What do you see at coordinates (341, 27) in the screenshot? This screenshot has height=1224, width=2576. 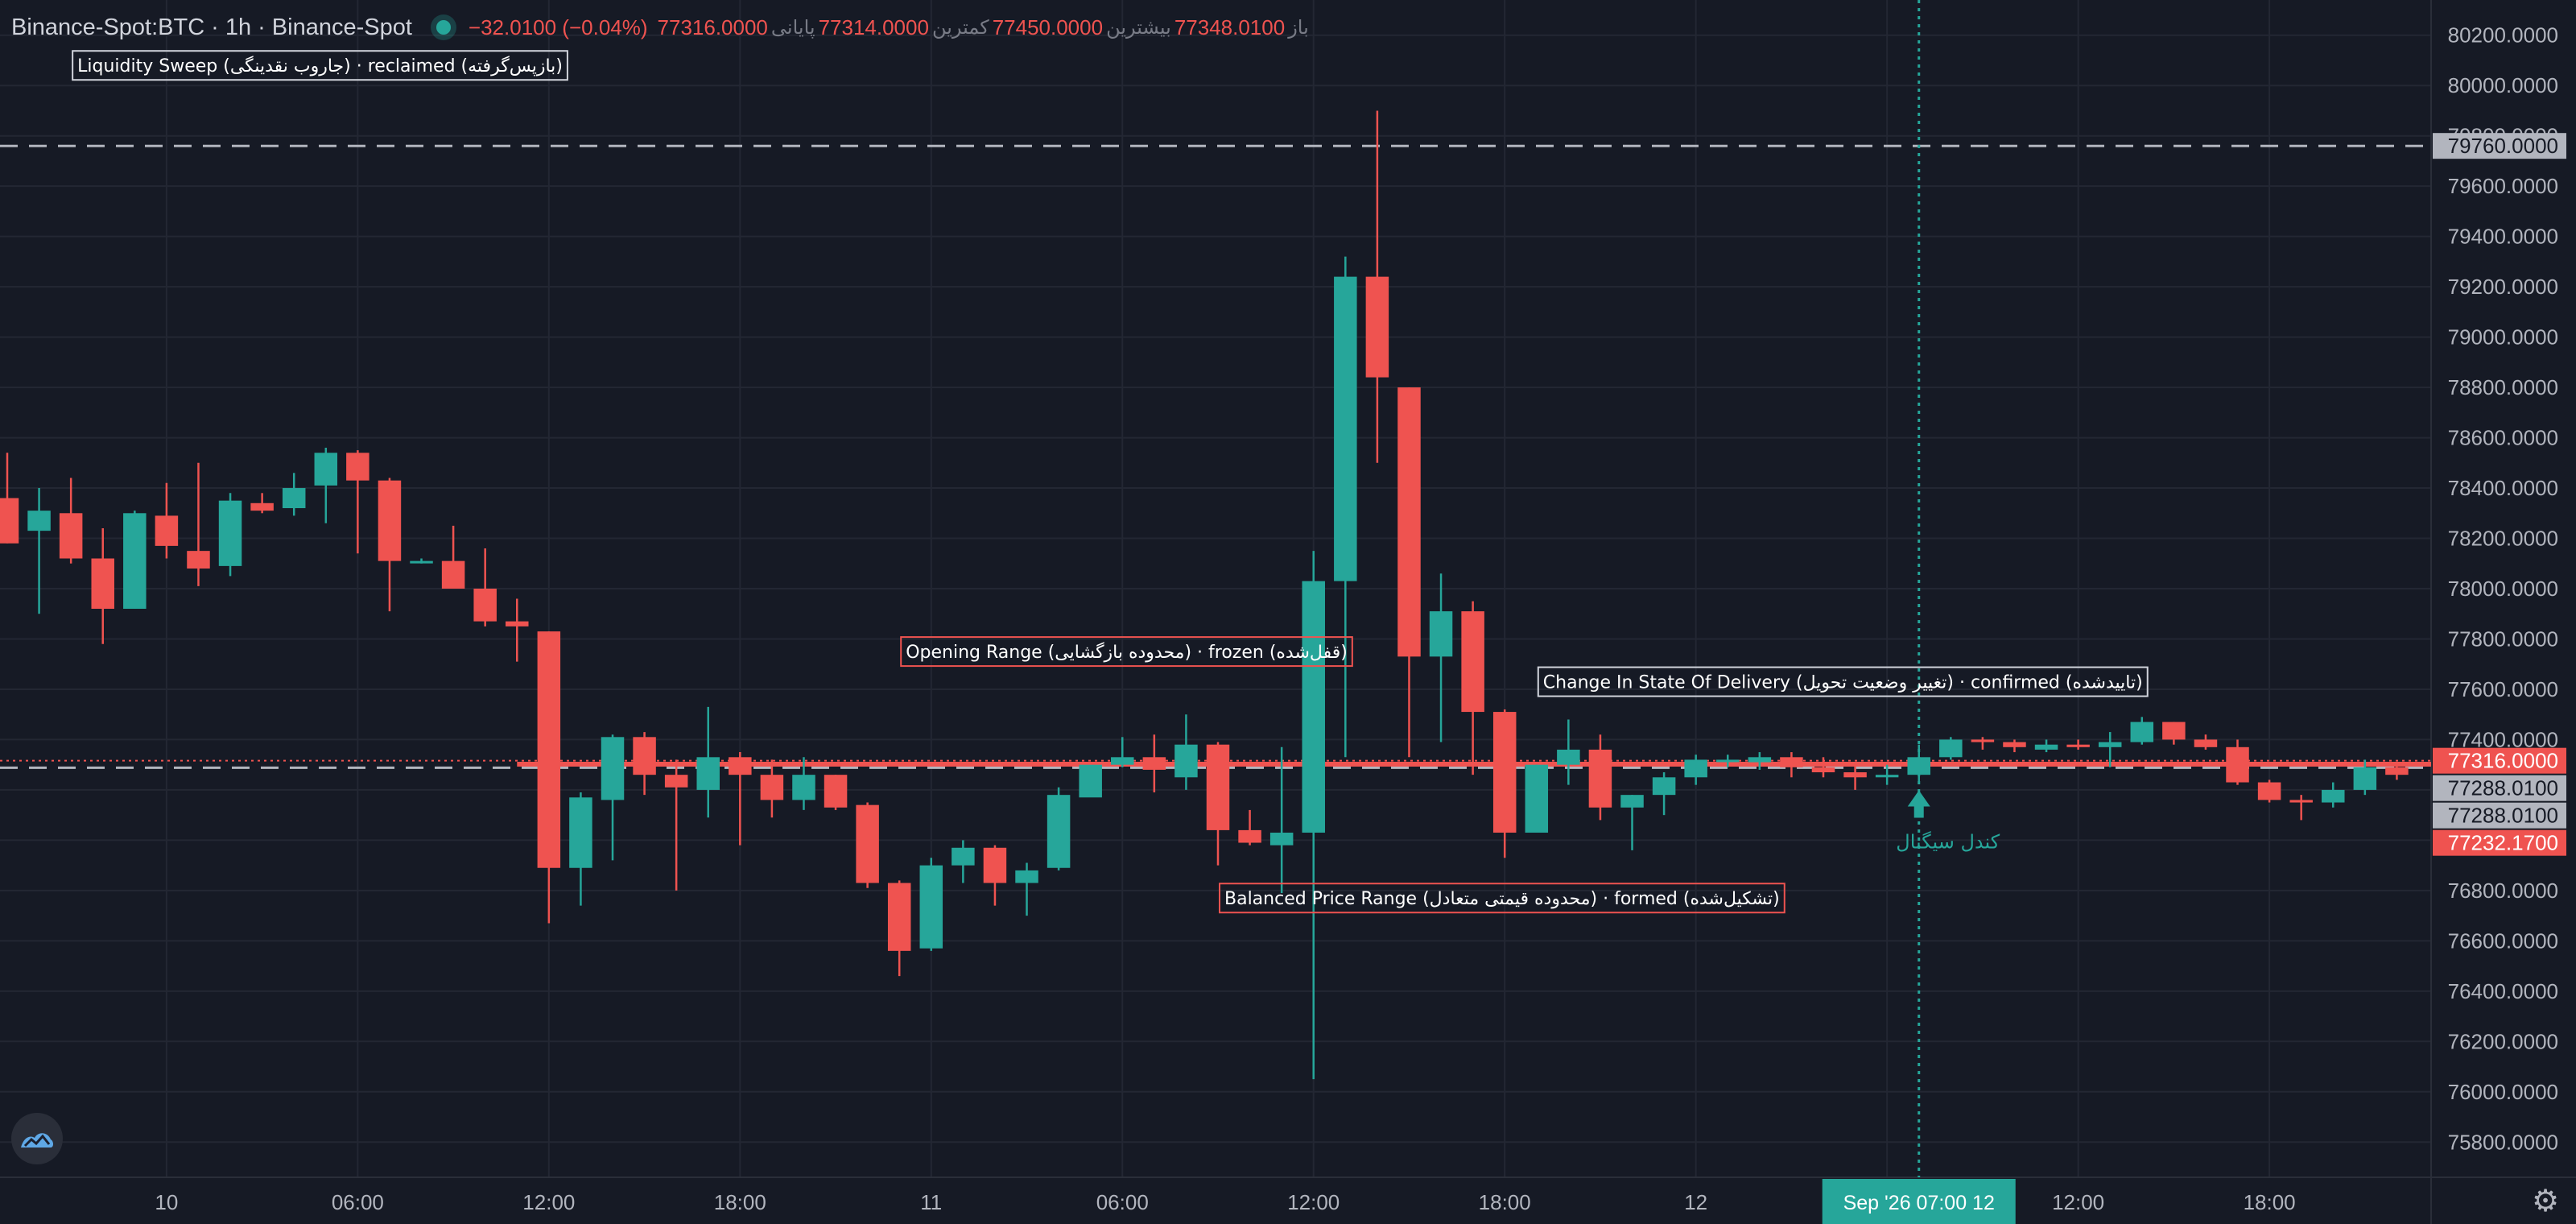 I see `exchange-name: Binance-Spot` at bounding box center [341, 27].